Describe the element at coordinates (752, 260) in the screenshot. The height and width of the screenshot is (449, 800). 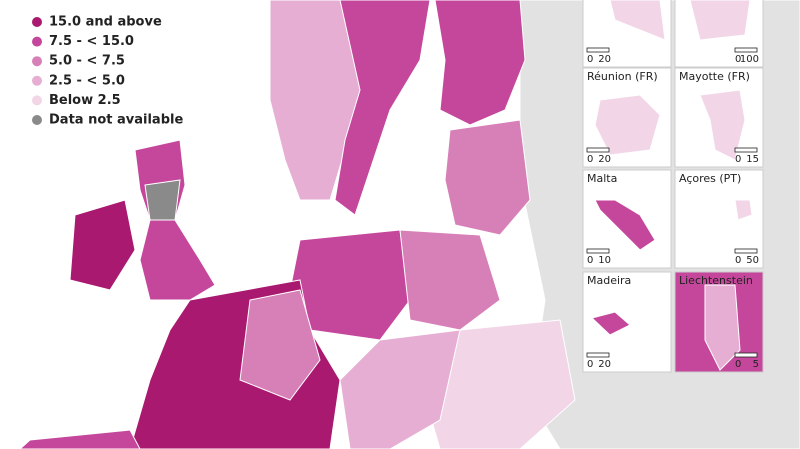
I see `scale-label: 50` at that location.